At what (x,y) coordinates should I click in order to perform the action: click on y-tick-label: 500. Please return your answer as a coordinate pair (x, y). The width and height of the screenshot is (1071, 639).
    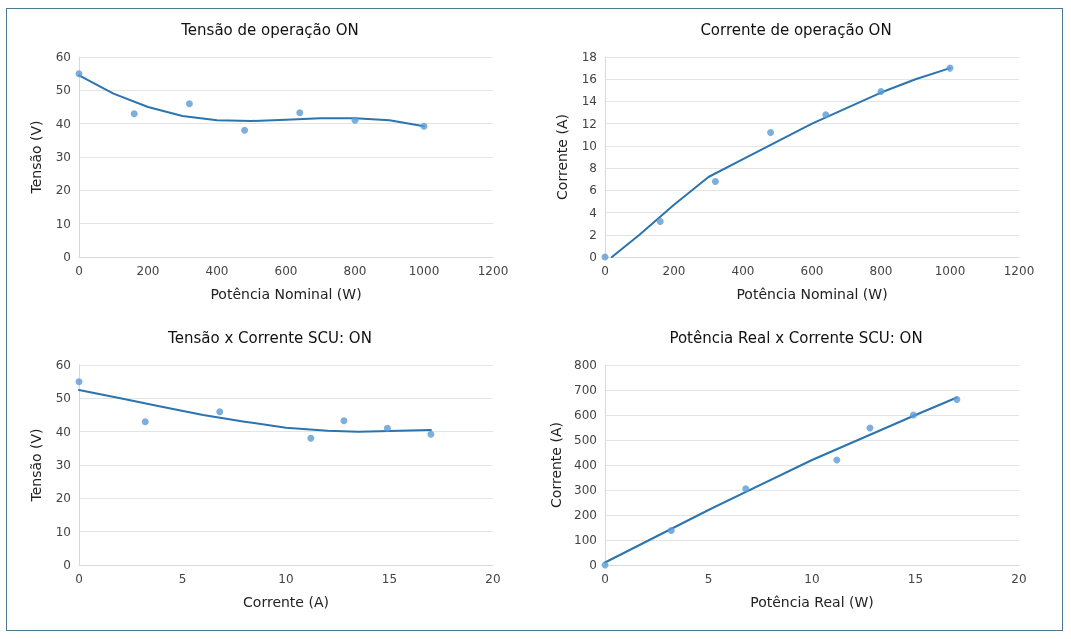
    Looking at the image, I should click on (585, 440).